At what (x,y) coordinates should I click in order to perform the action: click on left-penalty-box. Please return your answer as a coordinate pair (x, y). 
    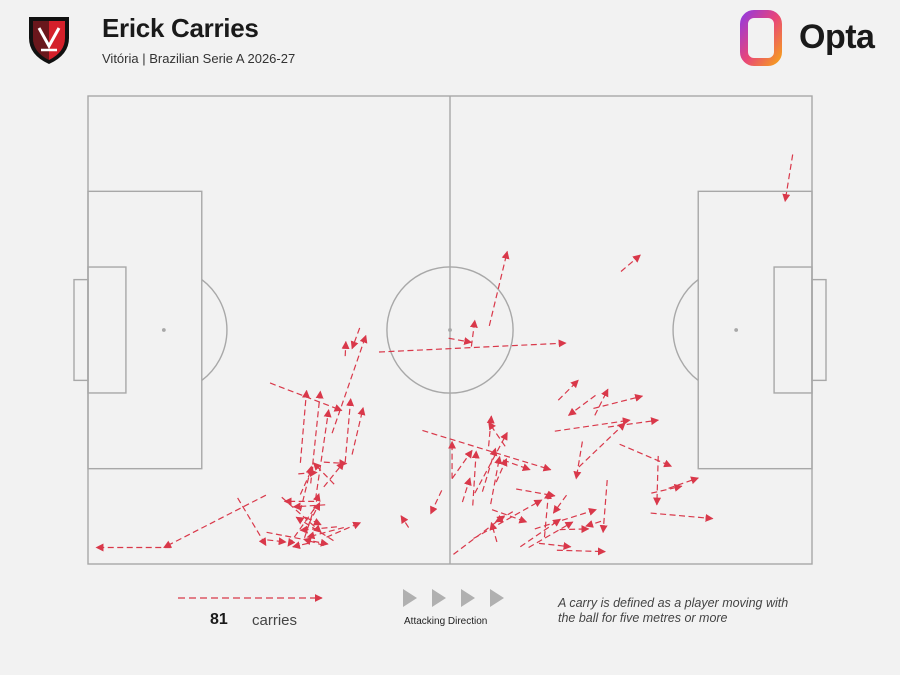
    Looking at the image, I should click on (145, 330).